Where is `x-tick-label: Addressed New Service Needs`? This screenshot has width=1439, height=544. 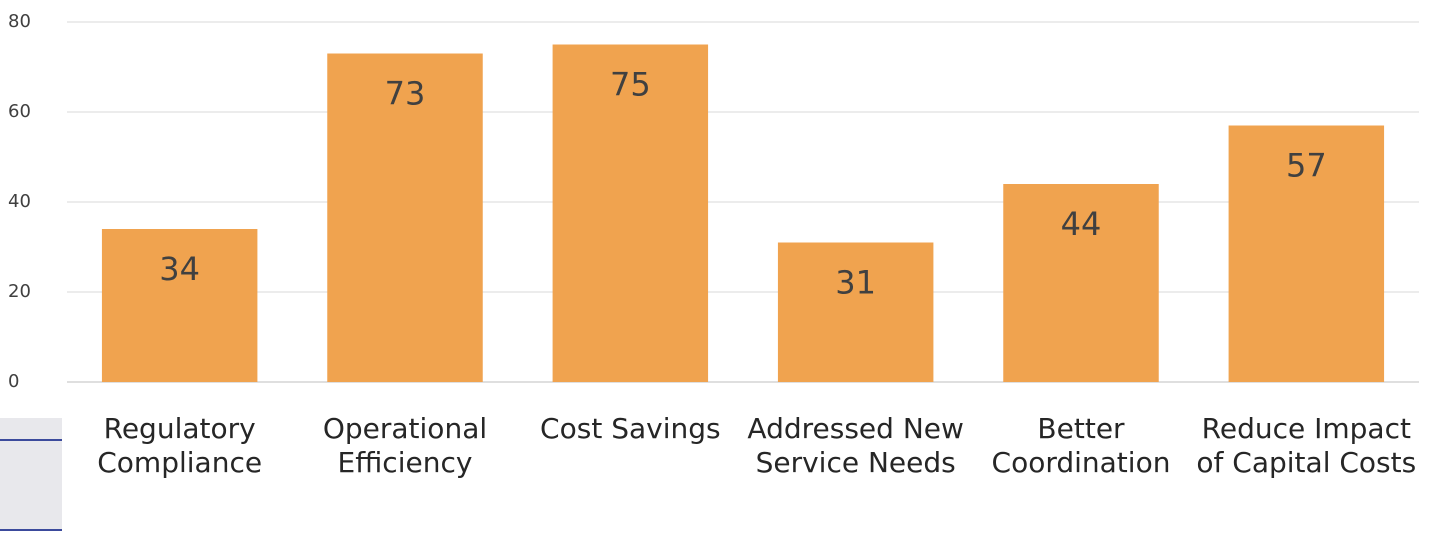 x-tick-label: Addressed New Service Needs is located at coordinates (855, 445).